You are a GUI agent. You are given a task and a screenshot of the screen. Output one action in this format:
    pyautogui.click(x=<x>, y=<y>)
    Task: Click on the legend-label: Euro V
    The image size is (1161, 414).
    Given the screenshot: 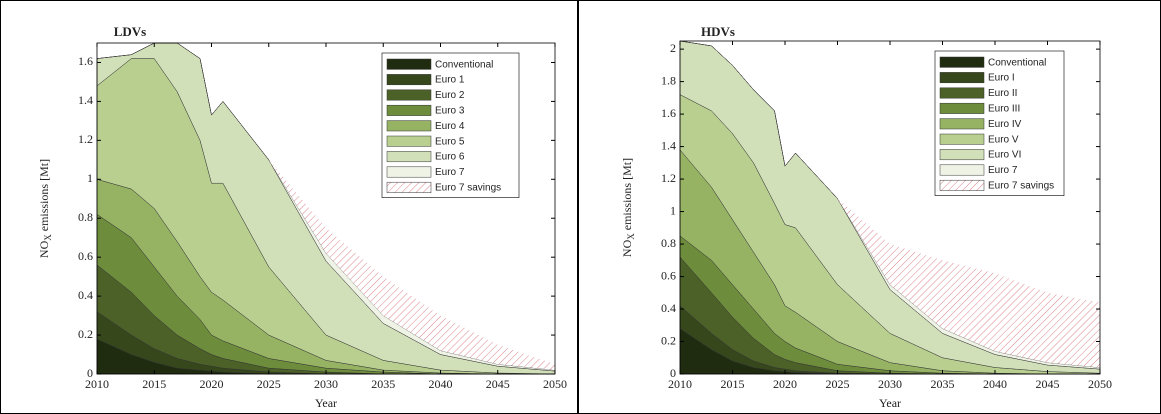 What is the action you would take?
    pyautogui.click(x=1003, y=139)
    